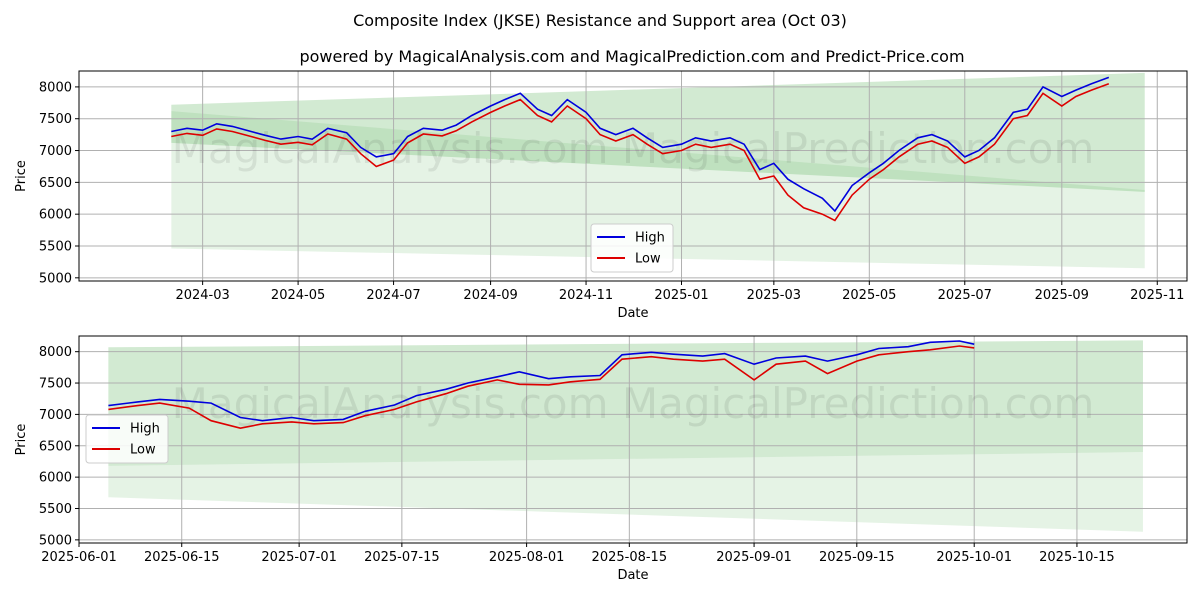 This screenshot has height=604, width=1200. I want to click on series-line-low, so click(541, 387).